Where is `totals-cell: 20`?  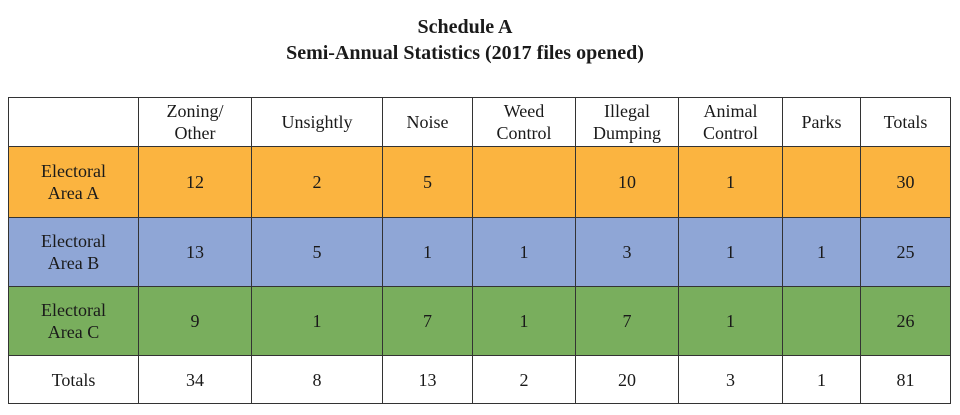 totals-cell: 20 is located at coordinates (627, 379).